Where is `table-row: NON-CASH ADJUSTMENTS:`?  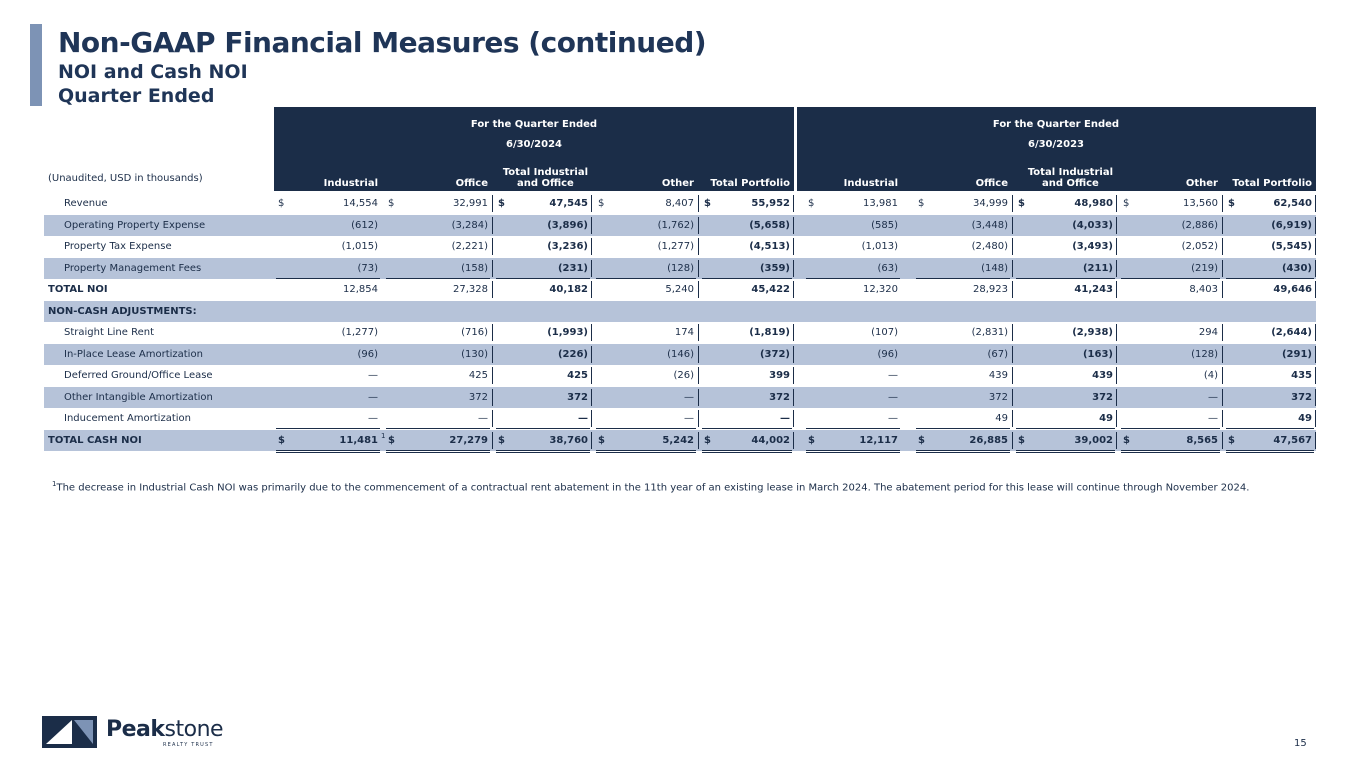 table-row: NON-CASH ADJUSTMENTS: is located at coordinates (680, 311).